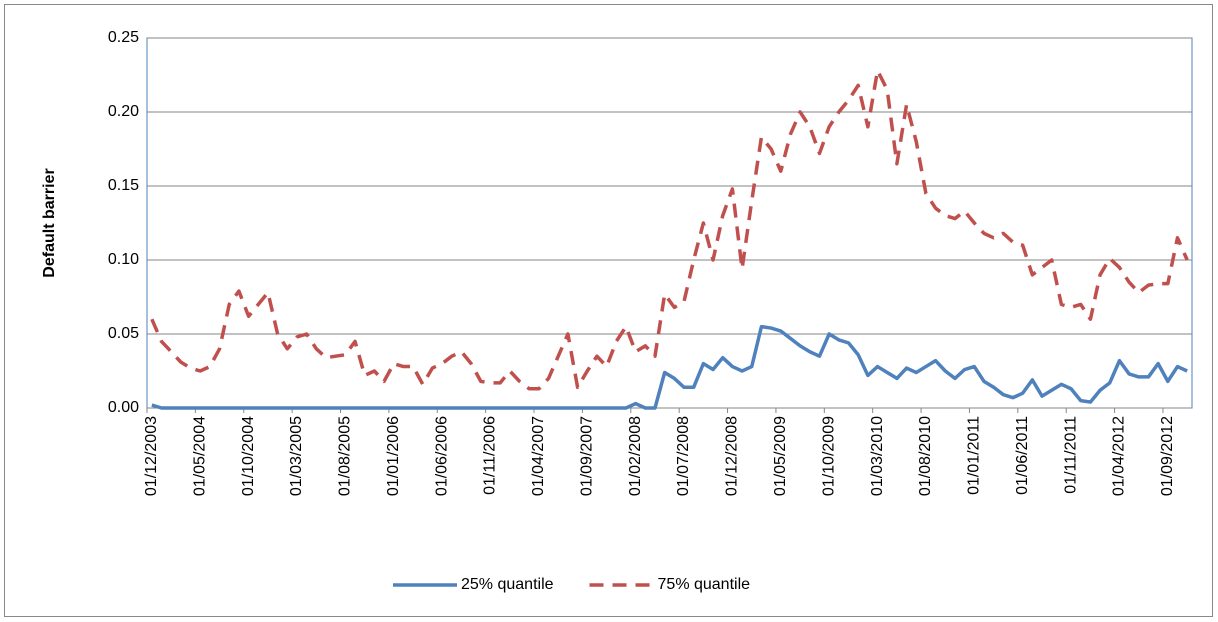 This screenshot has width=1218, height=622. What do you see at coordinates (704, 584) in the screenshot?
I see `legend-label: 75% quantile` at bounding box center [704, 584].